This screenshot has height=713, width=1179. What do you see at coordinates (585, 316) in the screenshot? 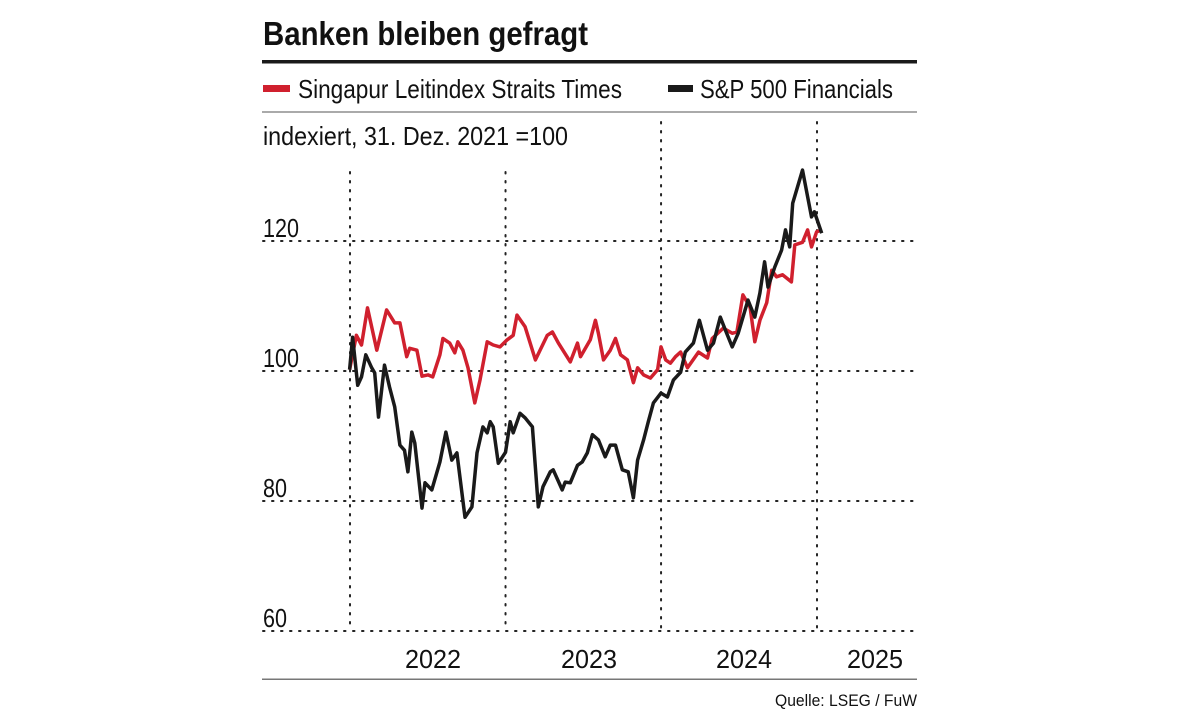
I see `series-line-straits-times` at bounding box center [585, 316].